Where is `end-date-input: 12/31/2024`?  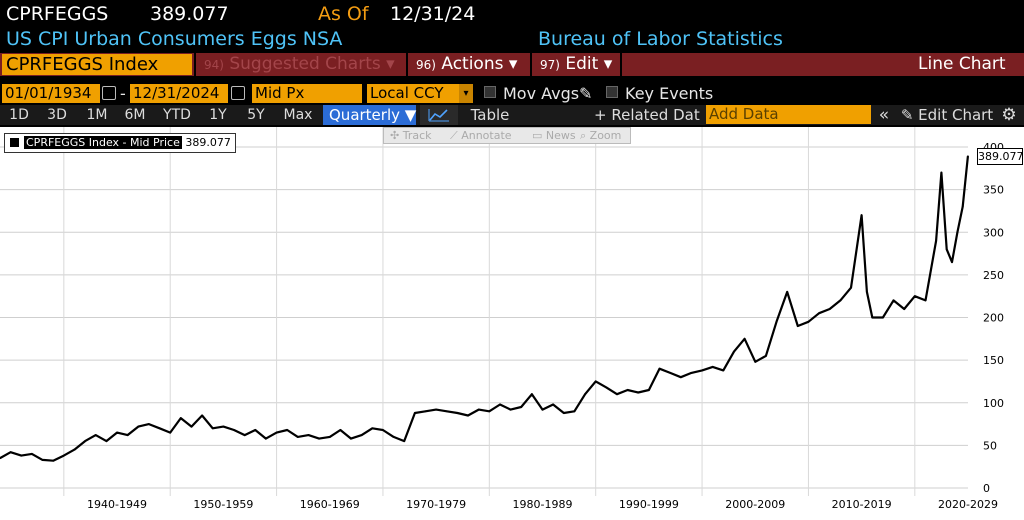 end-date-input: 12/31/2024 is located at coordinates (179, 93).